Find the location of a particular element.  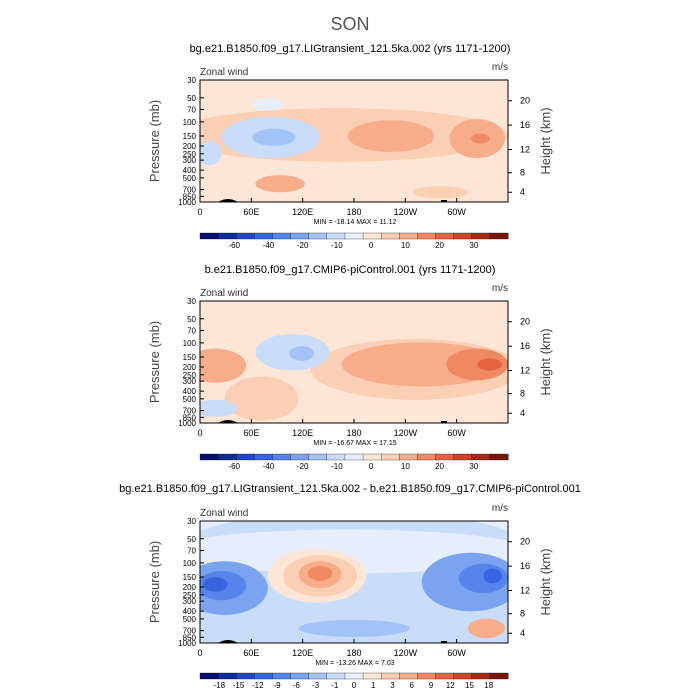

colorbar-tick-label: -3 is located at coordinates (316, 685).